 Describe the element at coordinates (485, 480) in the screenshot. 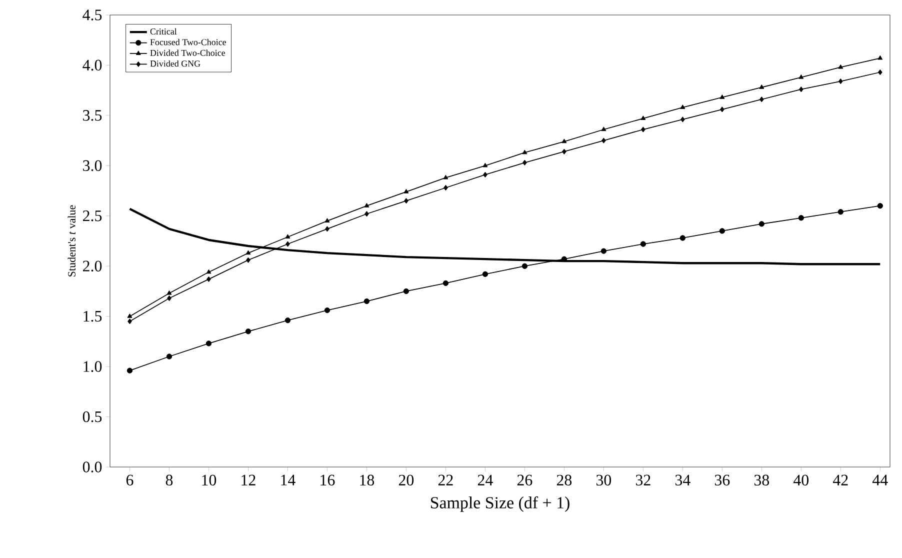

I see `x-tick-label: 24` at that location.